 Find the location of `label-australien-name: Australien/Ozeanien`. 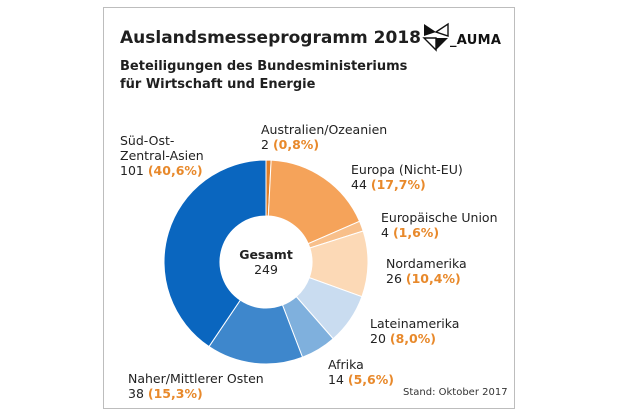

label-australien-name: Australien/Ozeanien is located at coordinates (324, 129).